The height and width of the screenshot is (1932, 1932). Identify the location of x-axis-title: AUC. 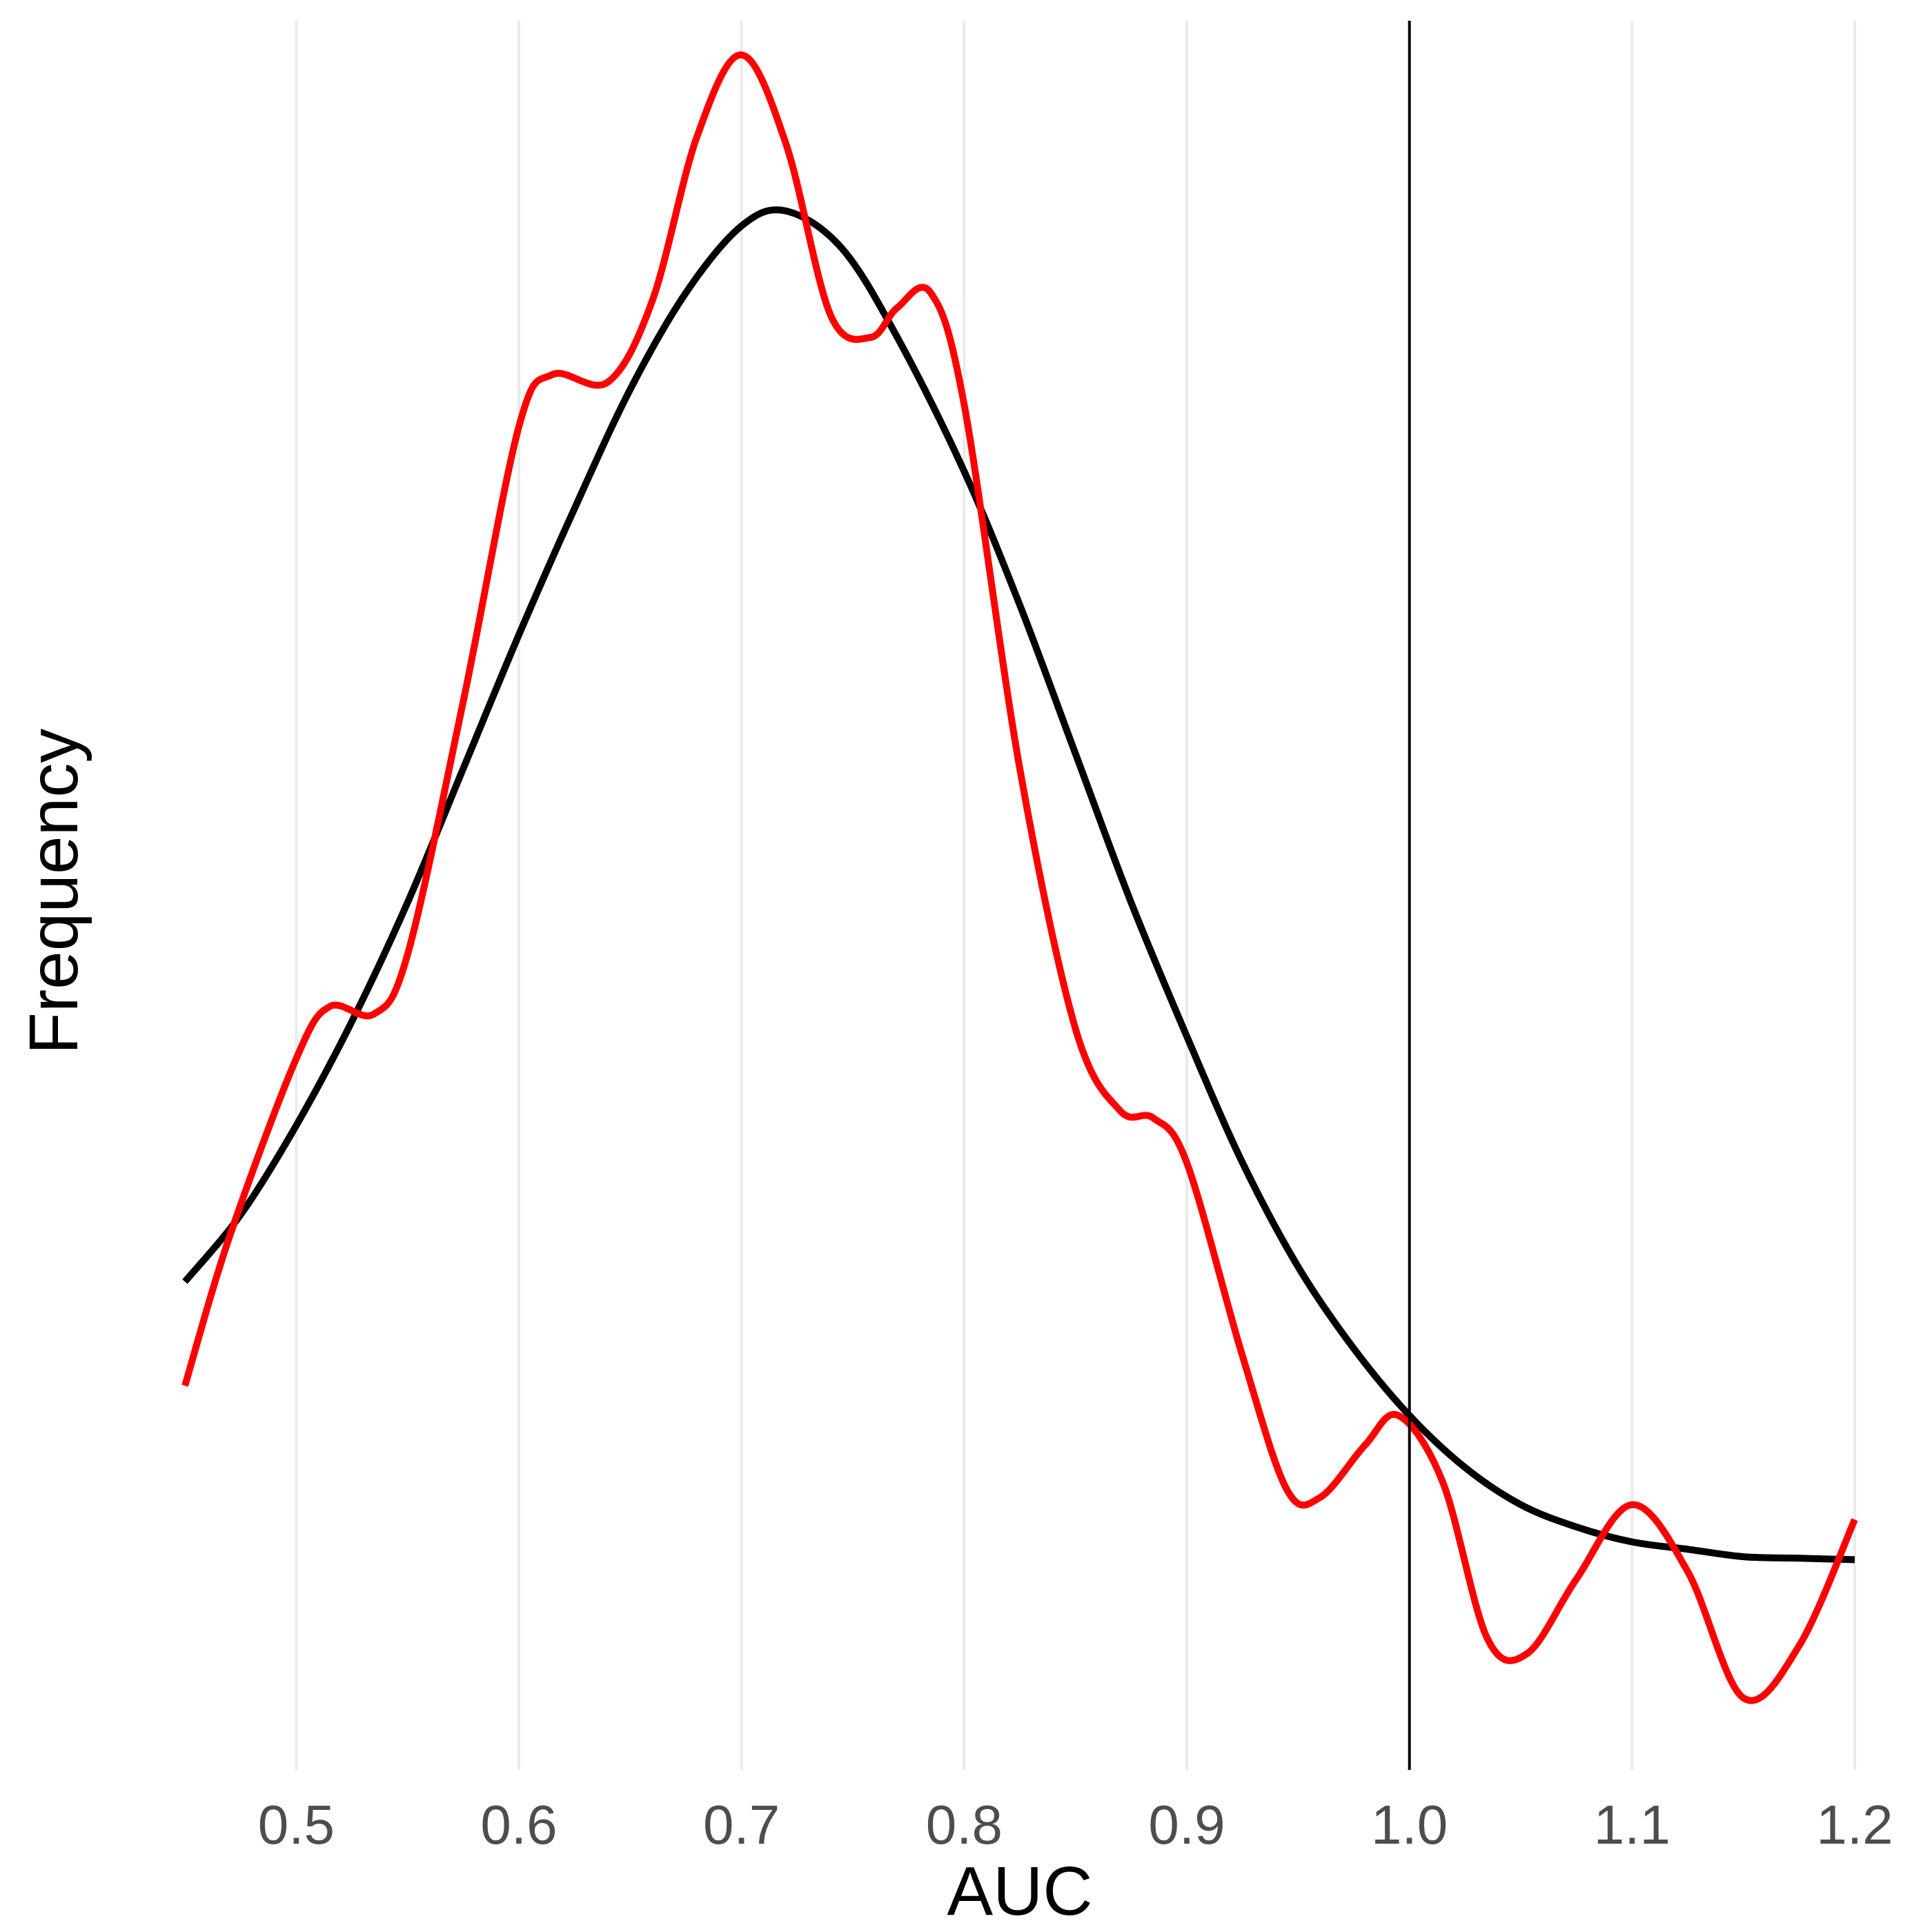
(1019, 1891).